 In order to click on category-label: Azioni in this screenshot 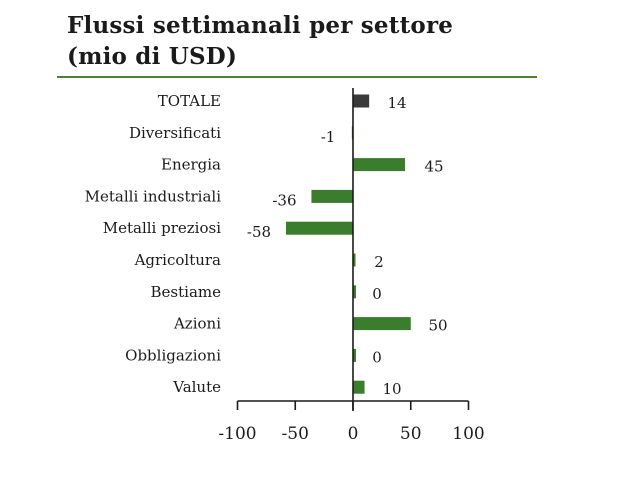, I will do `click(197, 324)`.